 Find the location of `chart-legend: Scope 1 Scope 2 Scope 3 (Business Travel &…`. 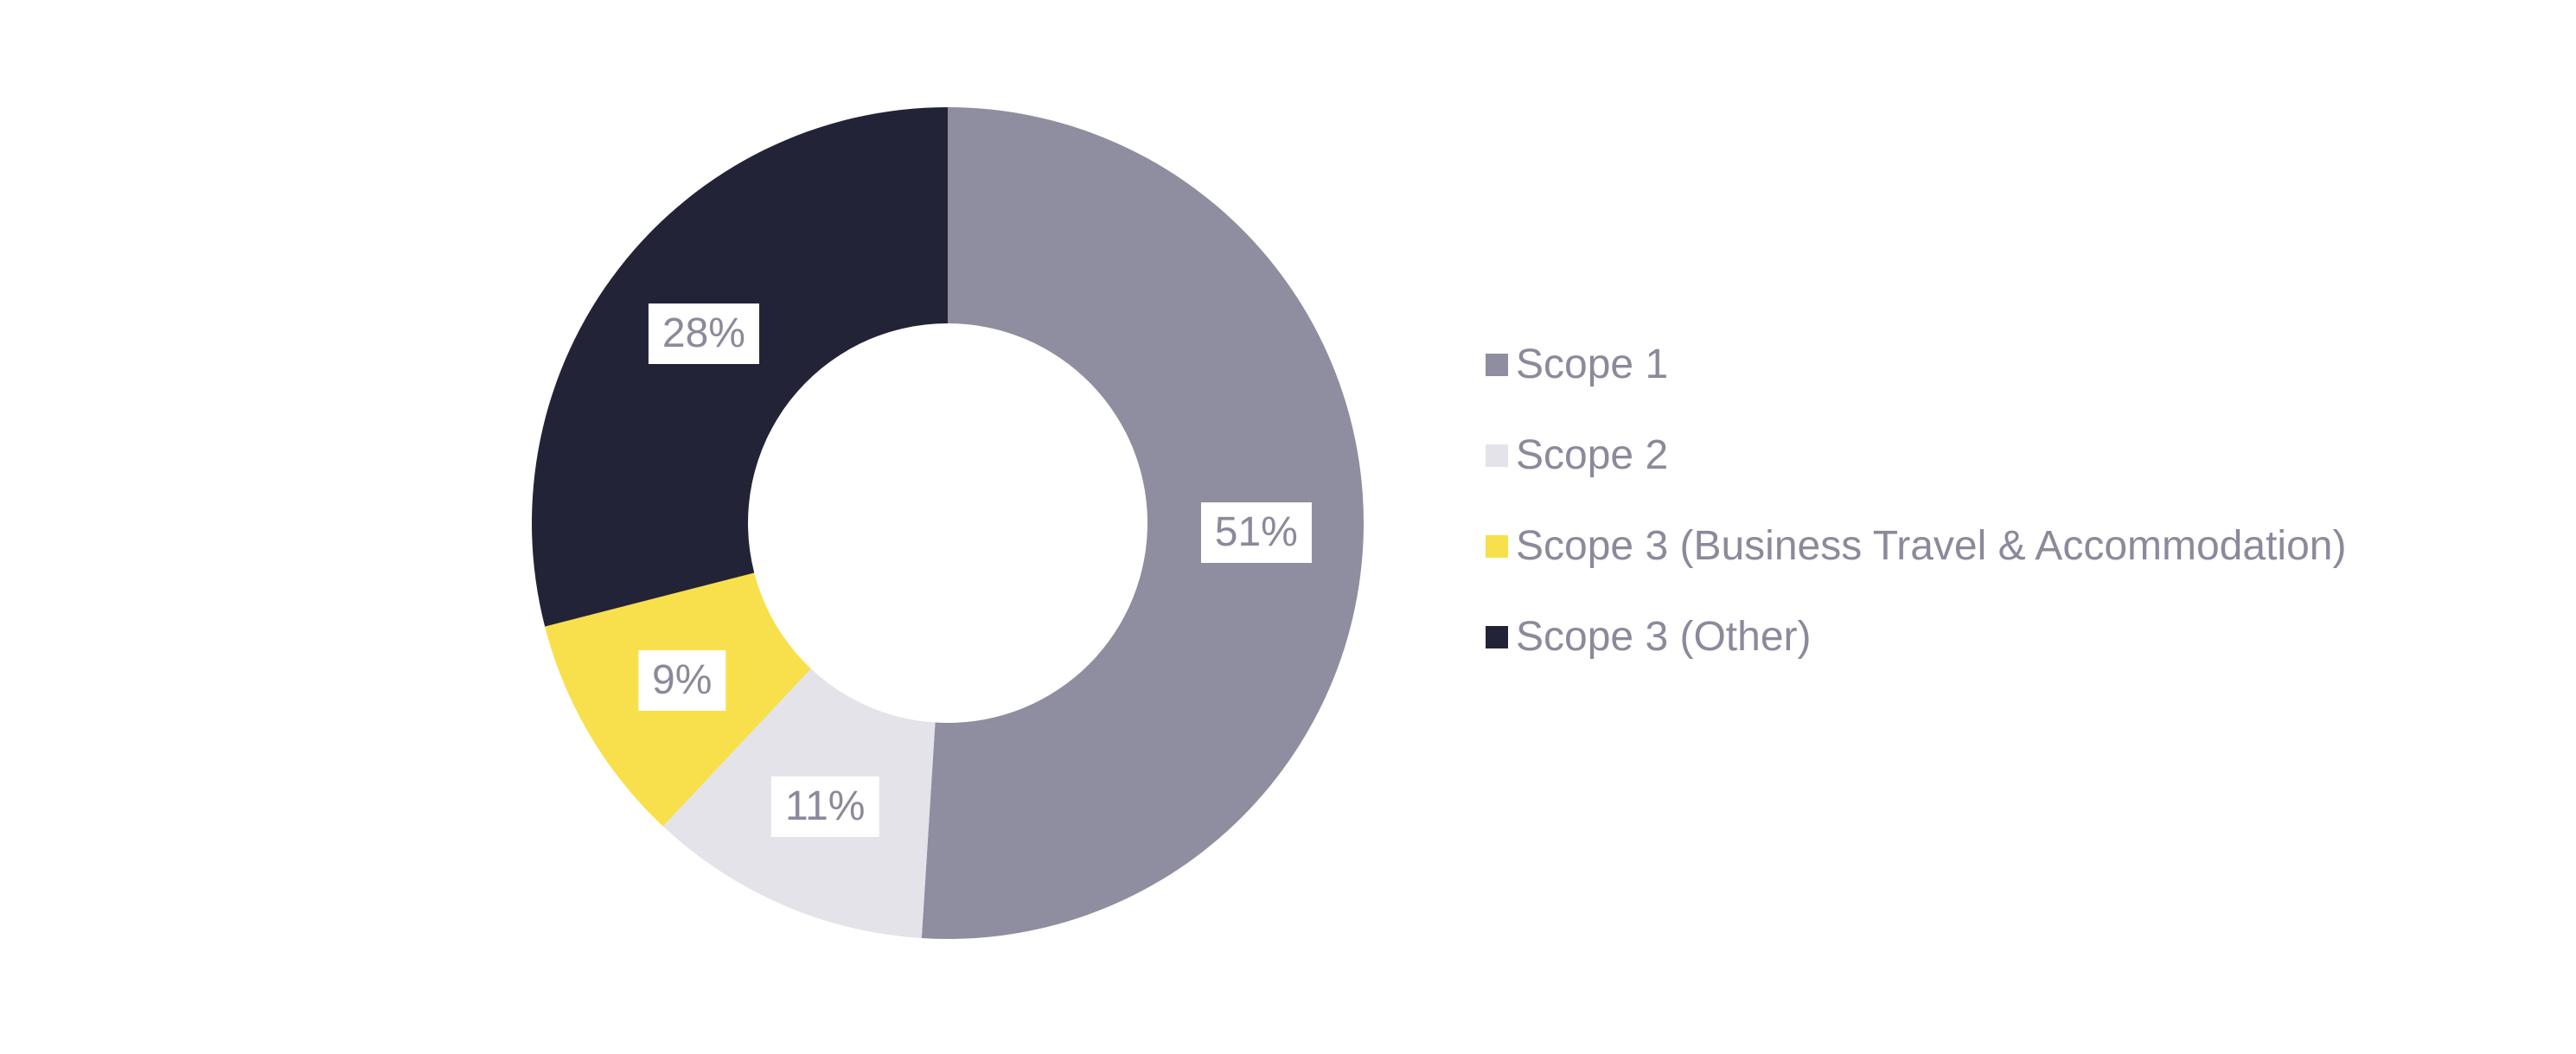

chart-legend: Scope 1 Scope 2 Scope 3 (Business Travel &… is located at coordinates (1916, 524).